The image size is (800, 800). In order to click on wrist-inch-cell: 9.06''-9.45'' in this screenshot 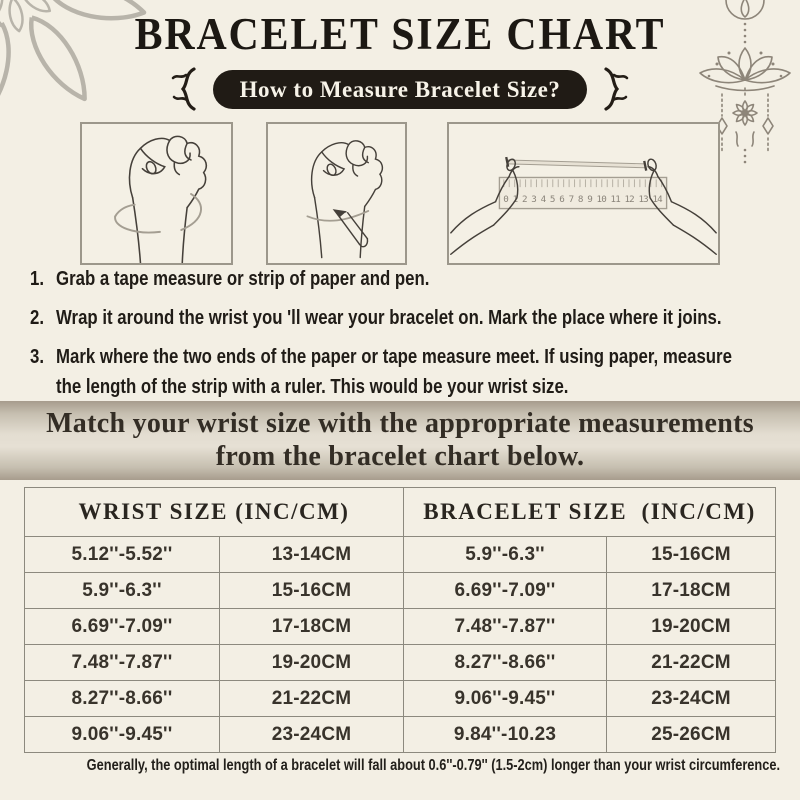, I will do `click(122, 734)`.